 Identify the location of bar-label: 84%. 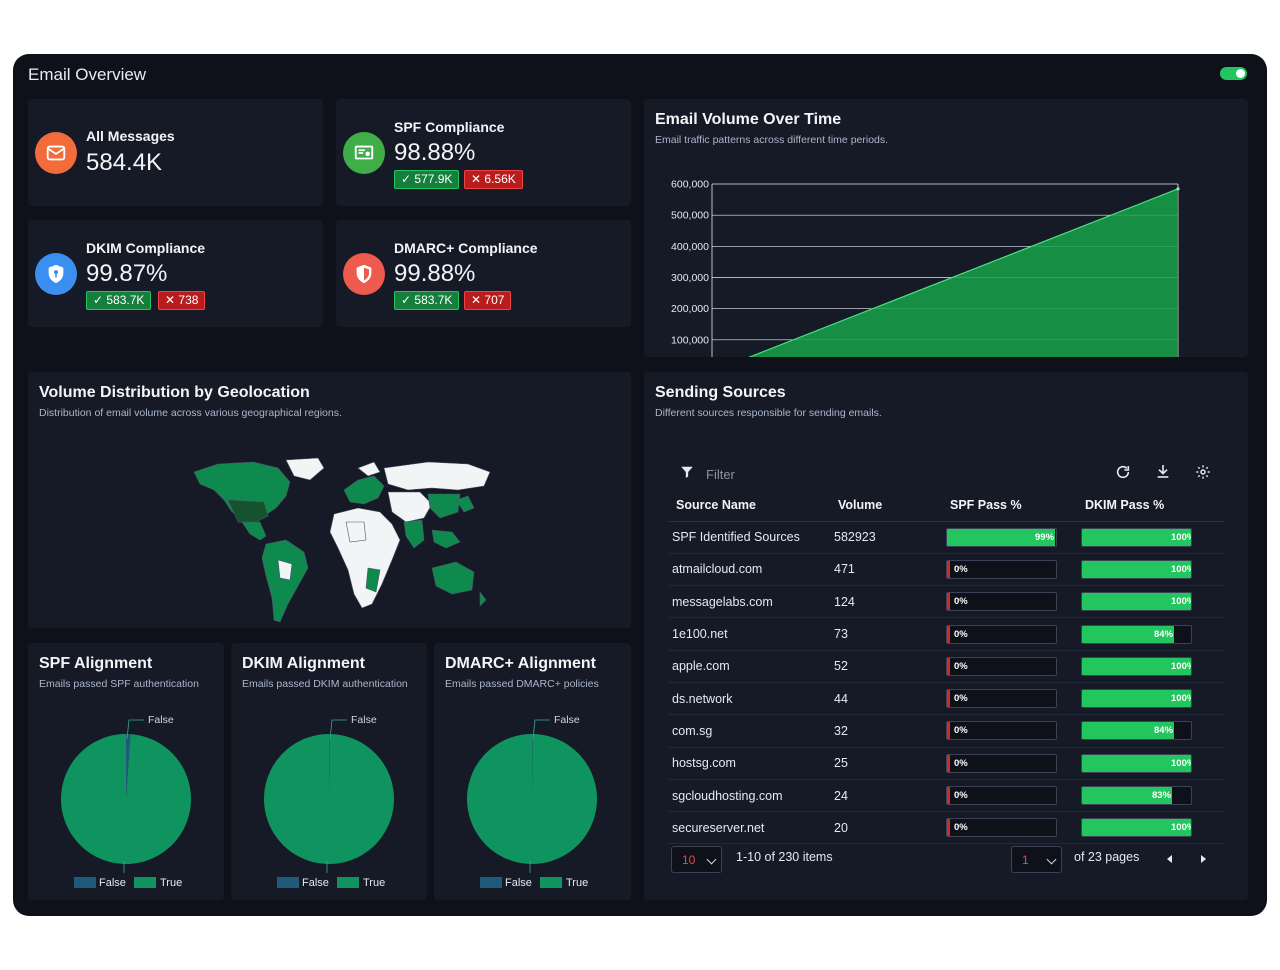
(1164, 731).